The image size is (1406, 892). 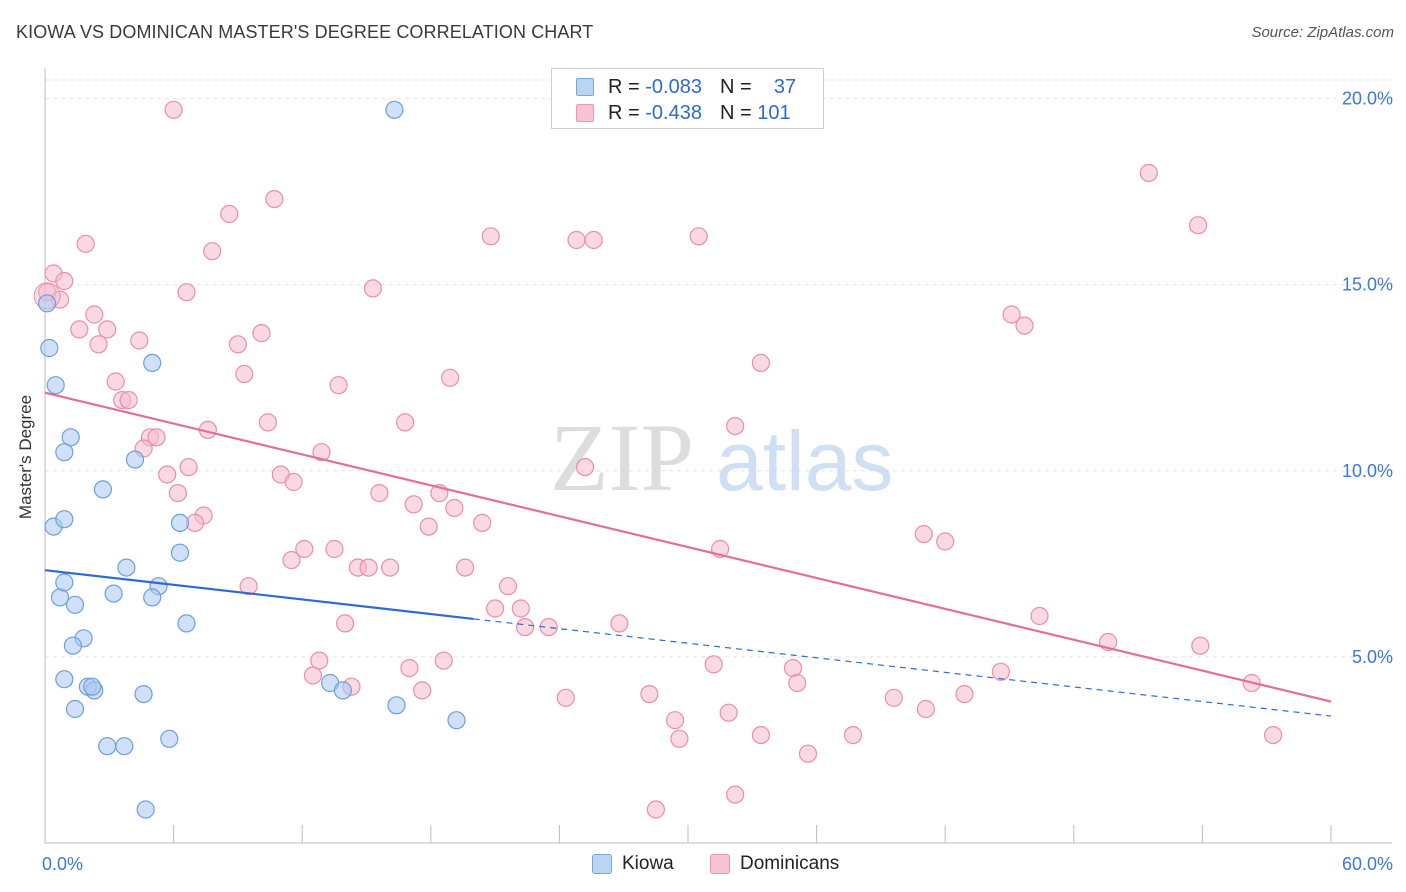 What do you see at coordinates (624, 112) in the screenshot?
I see `dominicans-r-label: R =` at bounding box center [624, 112].